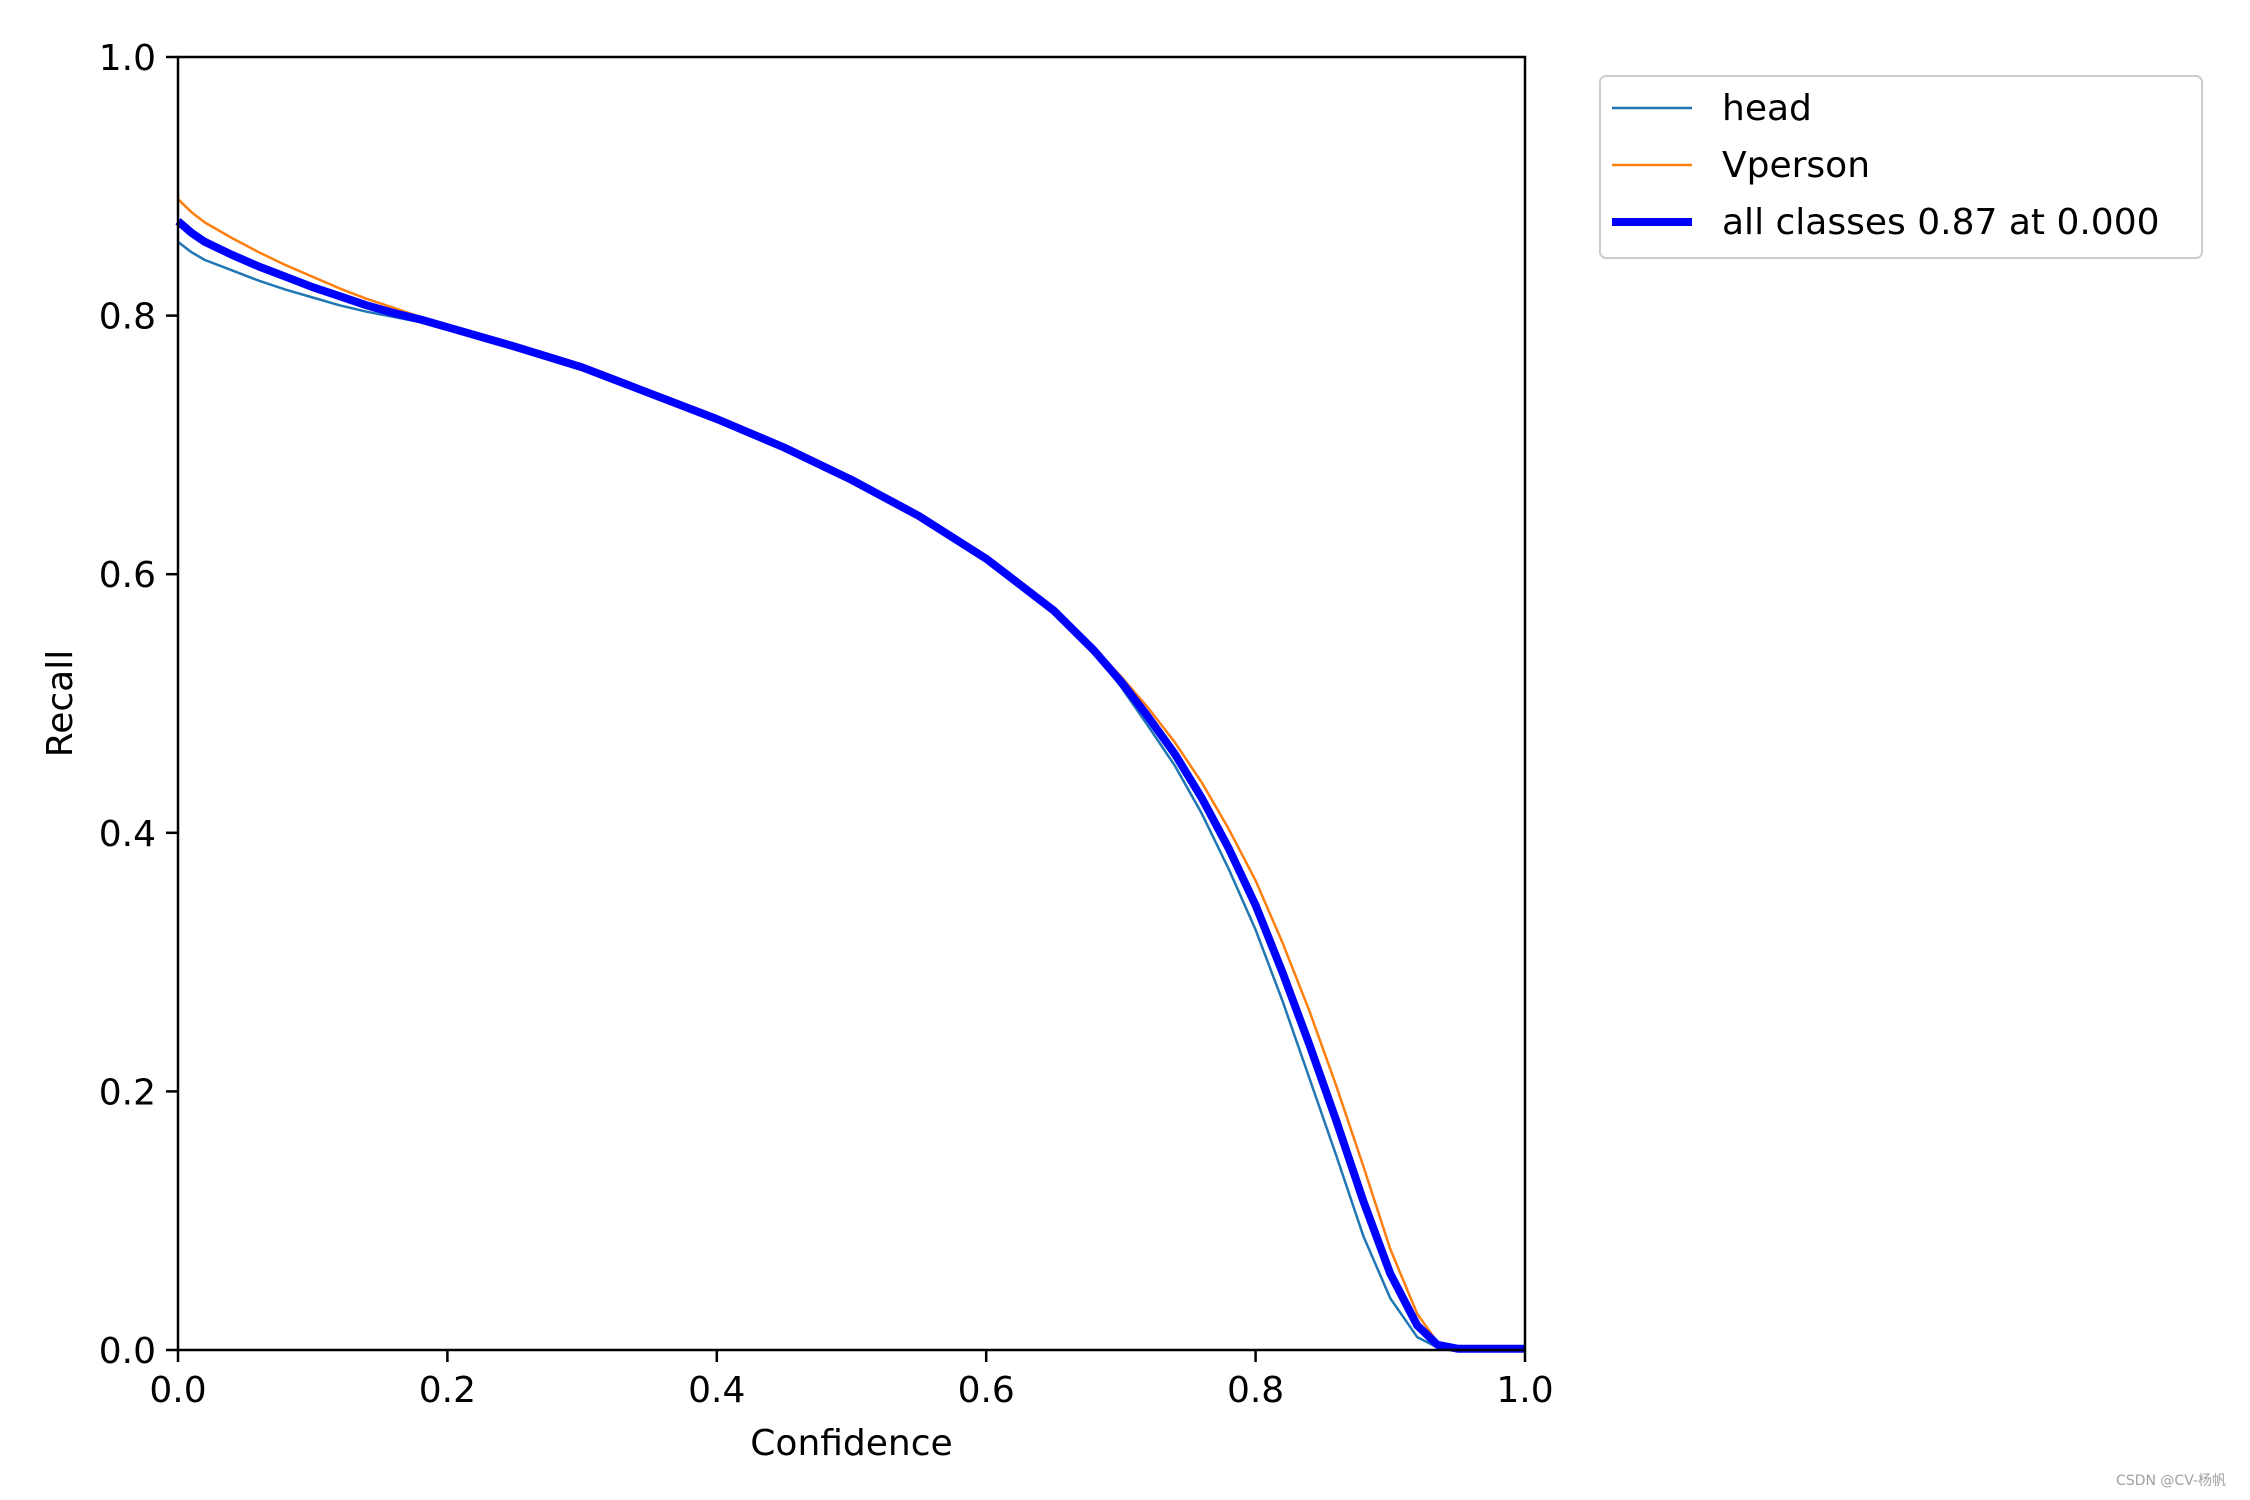 The image size is (2250, 1500). Describe the element at coordinates (1941, 222) in the screenshot. I see `legend-label-3: all classes 0.87 at 0.000` at that location.